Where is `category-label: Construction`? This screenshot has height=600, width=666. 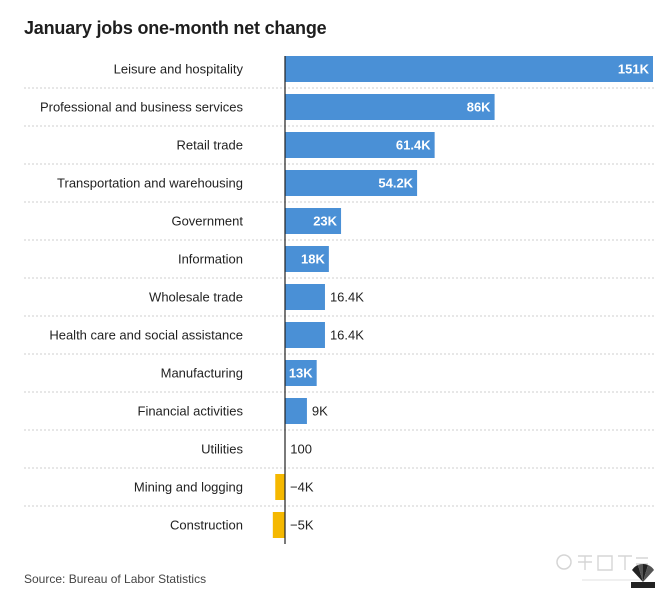
category-label: Construction is located at coordinates (206, 525).